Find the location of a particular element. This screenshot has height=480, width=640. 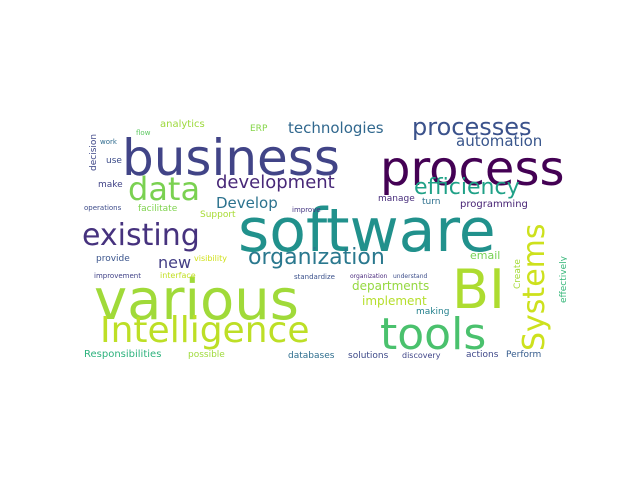

word-Develop: Develop is located at coordinates (247, 203).